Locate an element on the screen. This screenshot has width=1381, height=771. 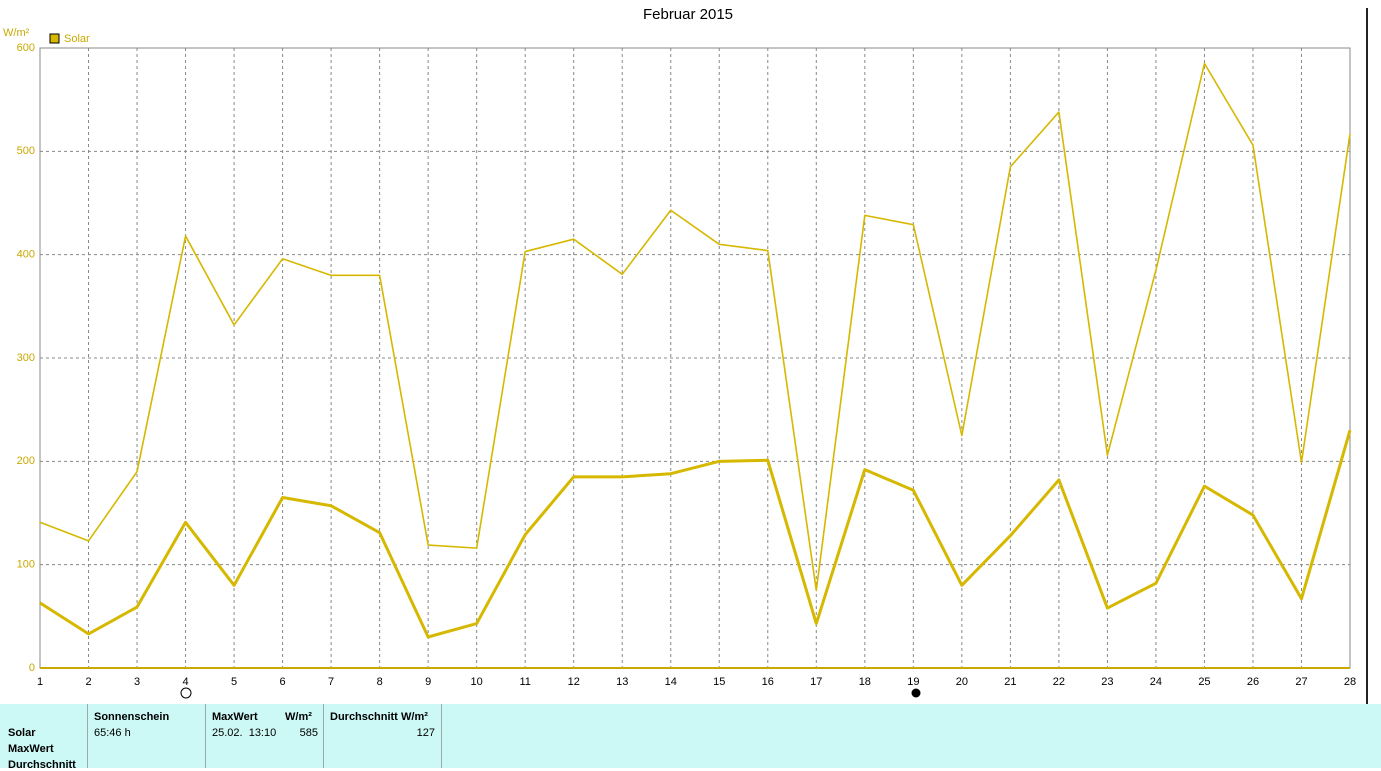
x-tick-label: 14 is located at coordinates (671, 682).